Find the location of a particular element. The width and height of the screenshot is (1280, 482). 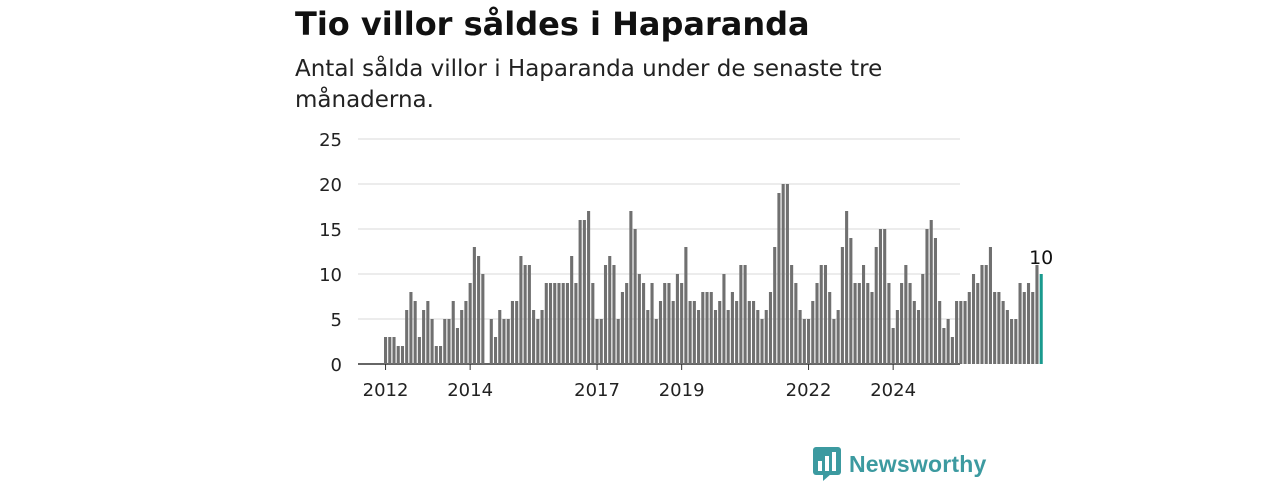

x-tick-label: 2017 is located at coordinates (597, 390).